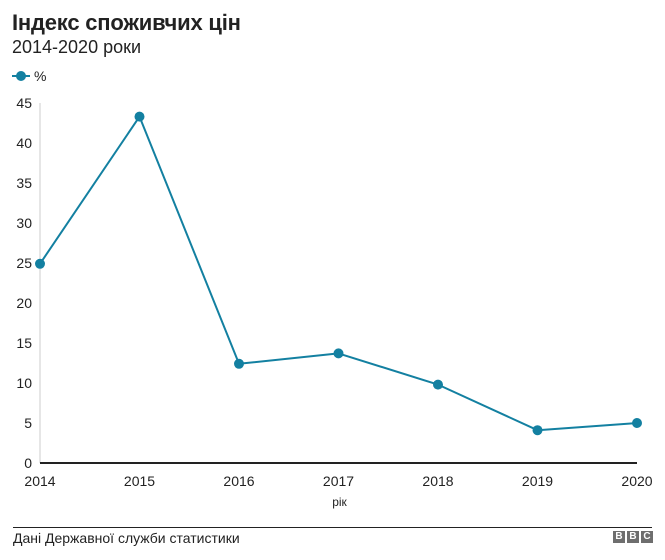 The width and height of the screenshot is (665, 560). What do you see at coordinates (24, 183) in the screenshot?
I see `y-tick-label: 35` at bounding box center [24, 183].